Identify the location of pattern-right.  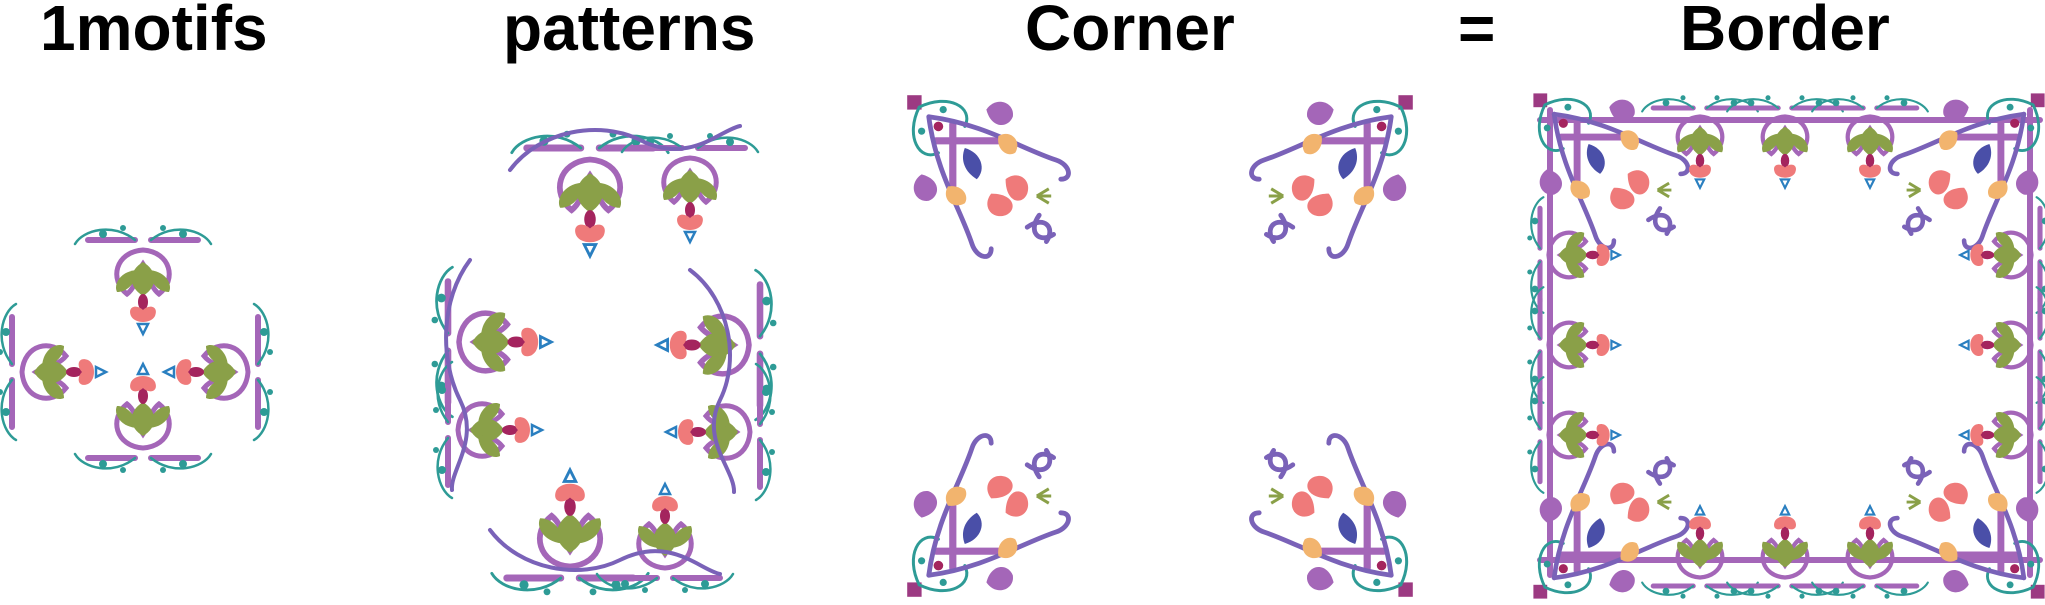
(717, 385).